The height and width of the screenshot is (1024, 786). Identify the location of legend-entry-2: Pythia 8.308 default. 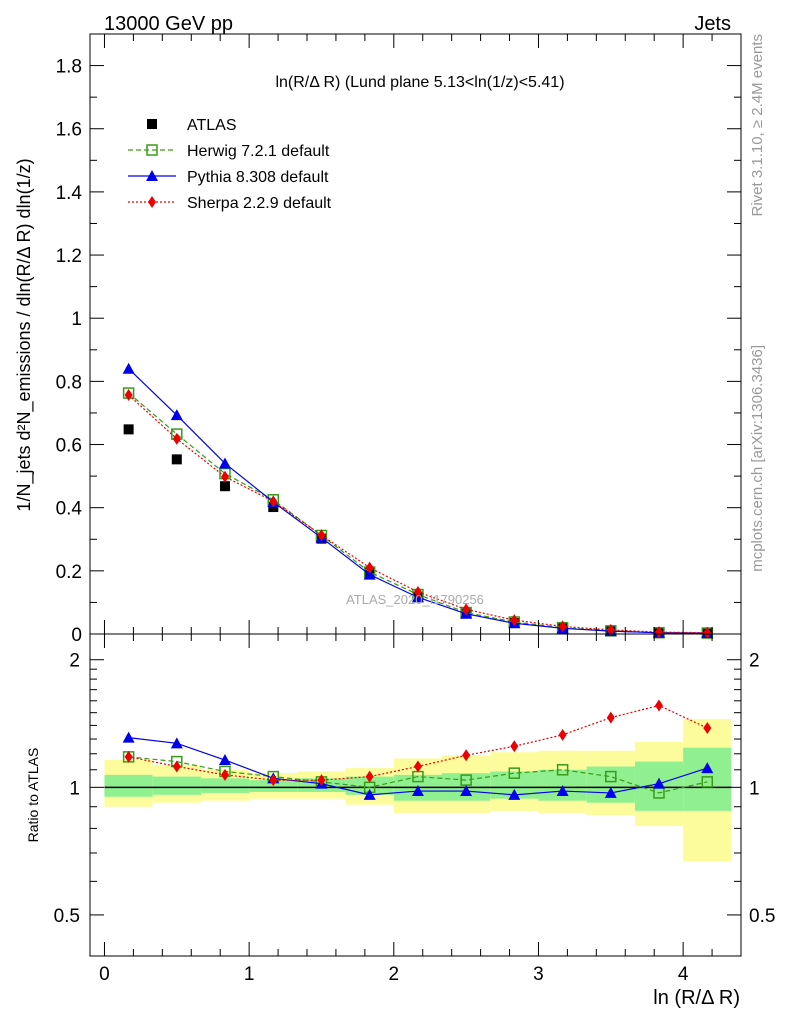
(228, 177).